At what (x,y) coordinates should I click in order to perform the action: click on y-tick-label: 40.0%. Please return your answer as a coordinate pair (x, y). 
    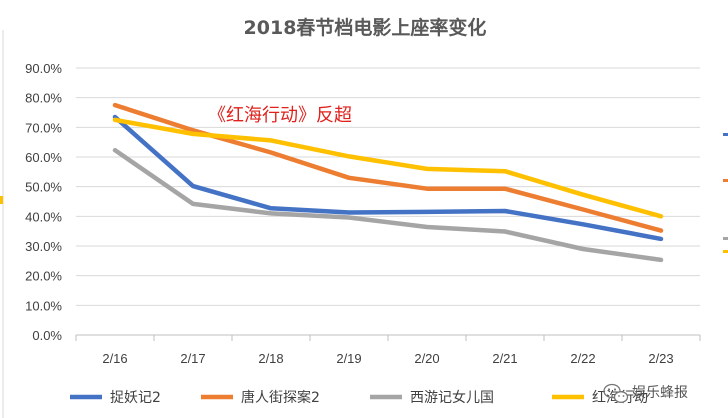
    Looking at the image, I should click on (43, 216).